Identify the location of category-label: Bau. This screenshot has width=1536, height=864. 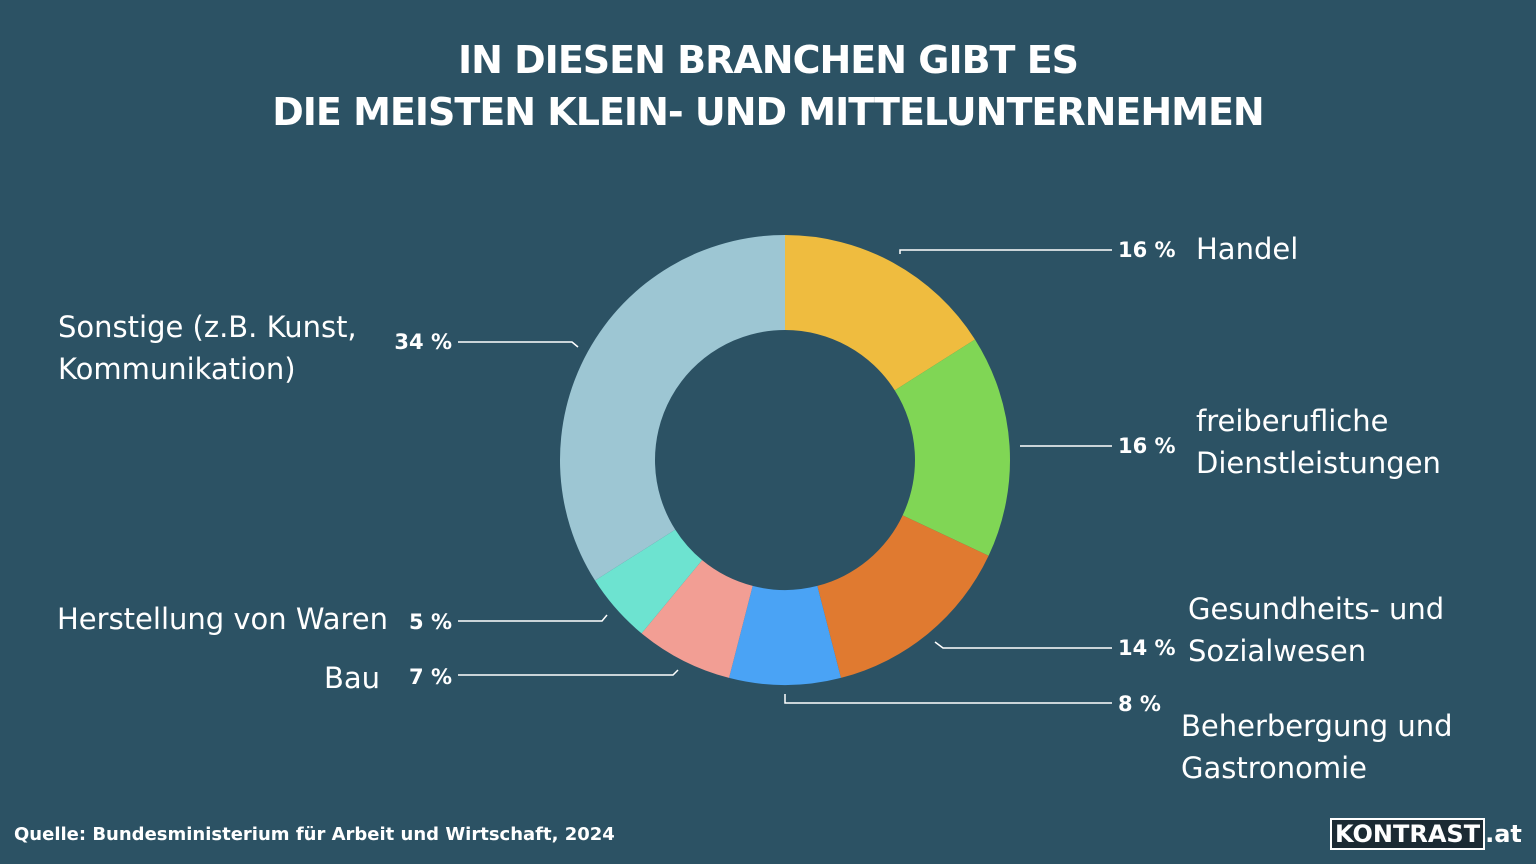
(351, 678).